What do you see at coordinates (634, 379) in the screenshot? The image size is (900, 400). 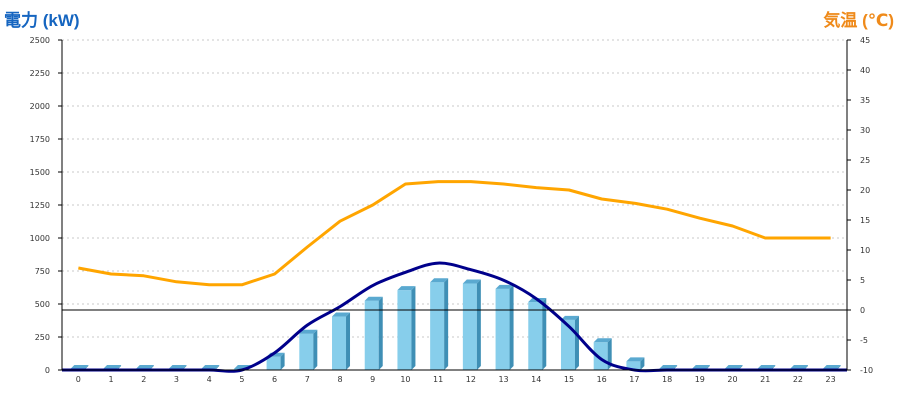 I see `x-tick-label: 17` at bounding box center [634, 379].